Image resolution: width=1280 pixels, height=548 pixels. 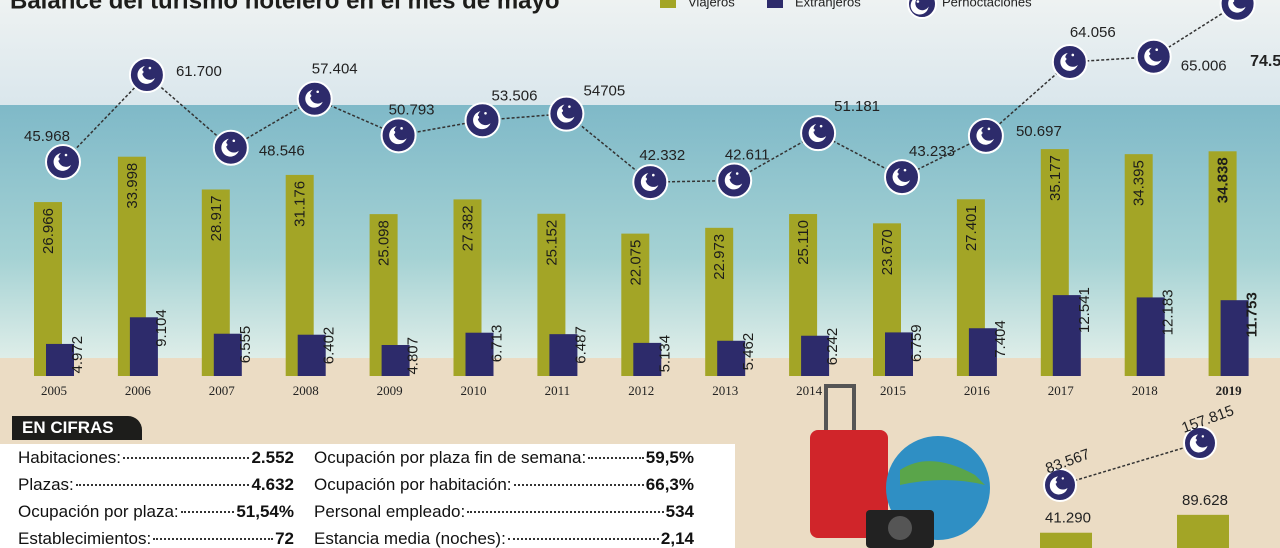 I want to click on bar-value-label: 6.555, so click(x=245, y=345).